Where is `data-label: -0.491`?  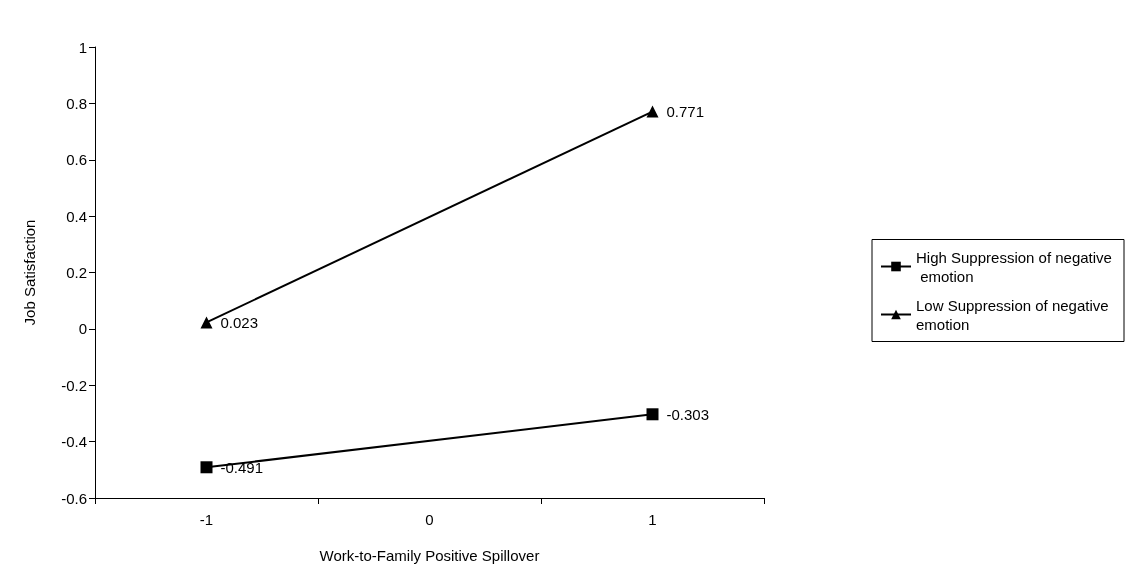 data-label: -0.491 is located at coordinates (242, 467).